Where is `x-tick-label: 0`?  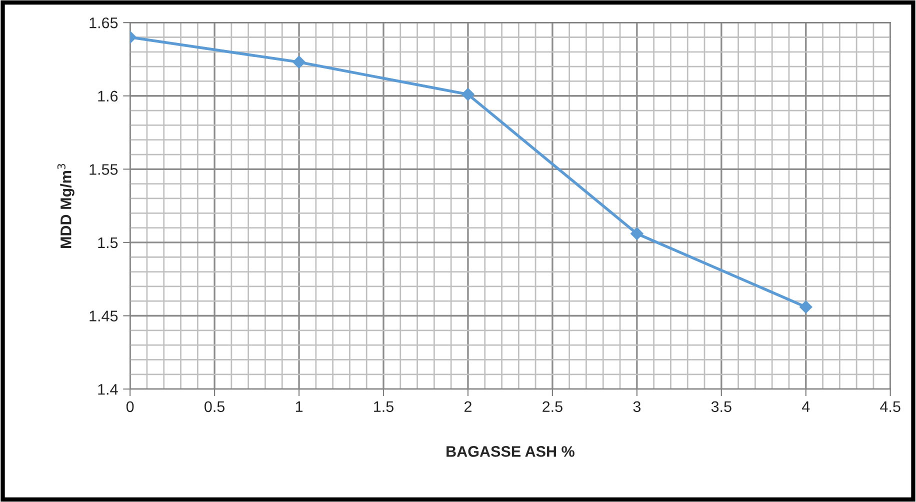 x-tick-label: 0 is located at coordinates (130, 406).